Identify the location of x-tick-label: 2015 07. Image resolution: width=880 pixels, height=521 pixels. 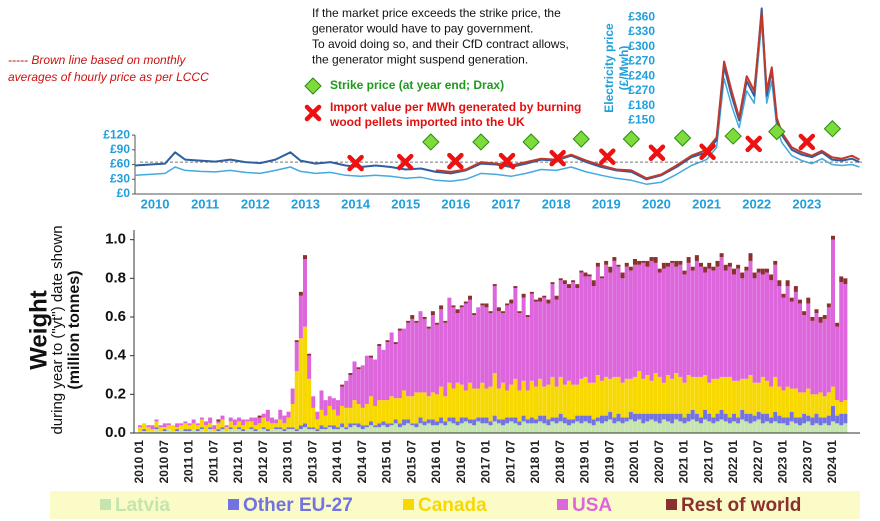
(411, 462).